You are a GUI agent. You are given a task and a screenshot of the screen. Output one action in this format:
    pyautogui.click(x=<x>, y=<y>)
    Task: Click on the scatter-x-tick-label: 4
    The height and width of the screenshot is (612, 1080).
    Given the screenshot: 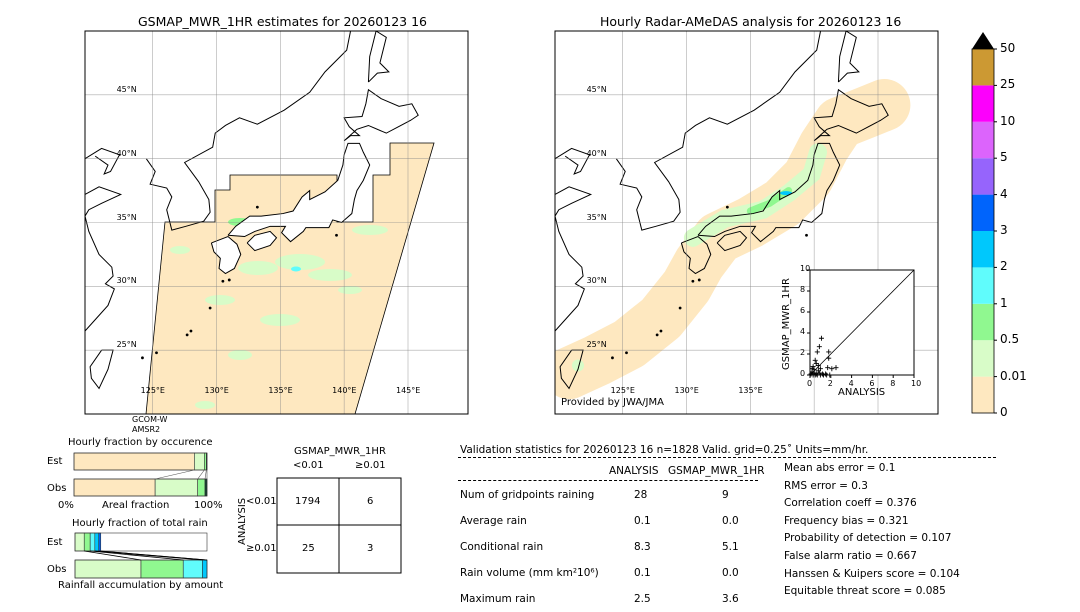 What is the action you would take?
    pyautogui.click(x=851, y=383)
    